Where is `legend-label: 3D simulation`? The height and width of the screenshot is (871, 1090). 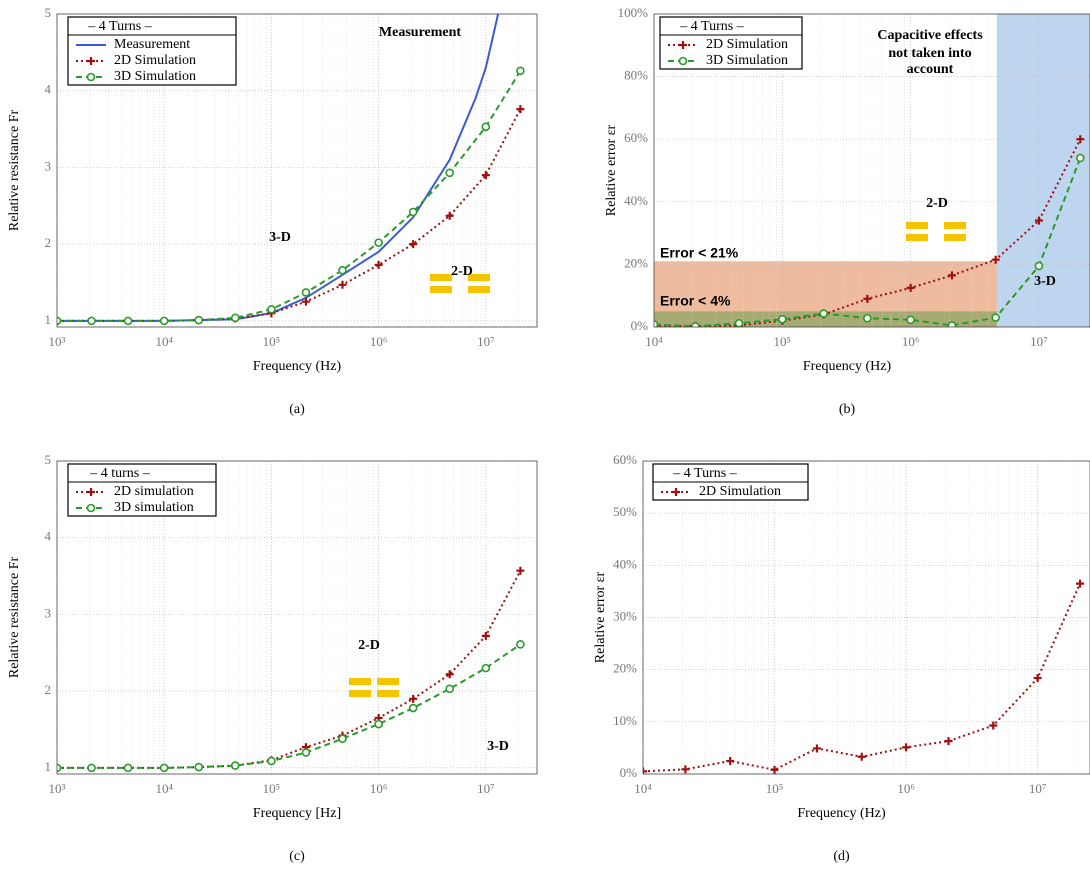
legend-label: 3D simulation is located at coordinates (154, 507).